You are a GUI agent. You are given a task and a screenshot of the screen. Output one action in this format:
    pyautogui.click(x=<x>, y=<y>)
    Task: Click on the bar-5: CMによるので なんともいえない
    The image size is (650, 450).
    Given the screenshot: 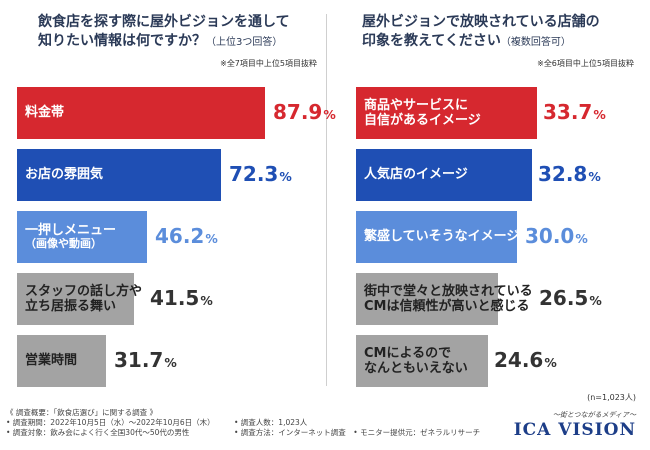 What is the action you would take?
    pyautogui.click(x=422, y=361)
    